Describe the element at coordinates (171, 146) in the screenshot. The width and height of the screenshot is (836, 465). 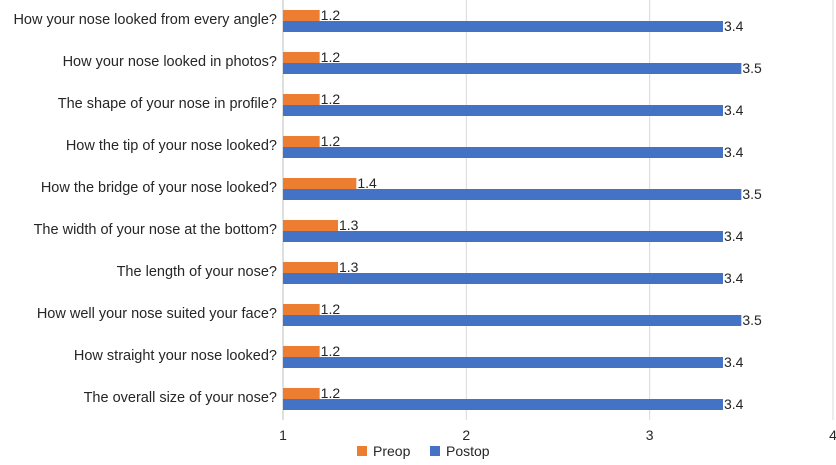
I see `category-label: How the tip of your nose looked?` at that location.